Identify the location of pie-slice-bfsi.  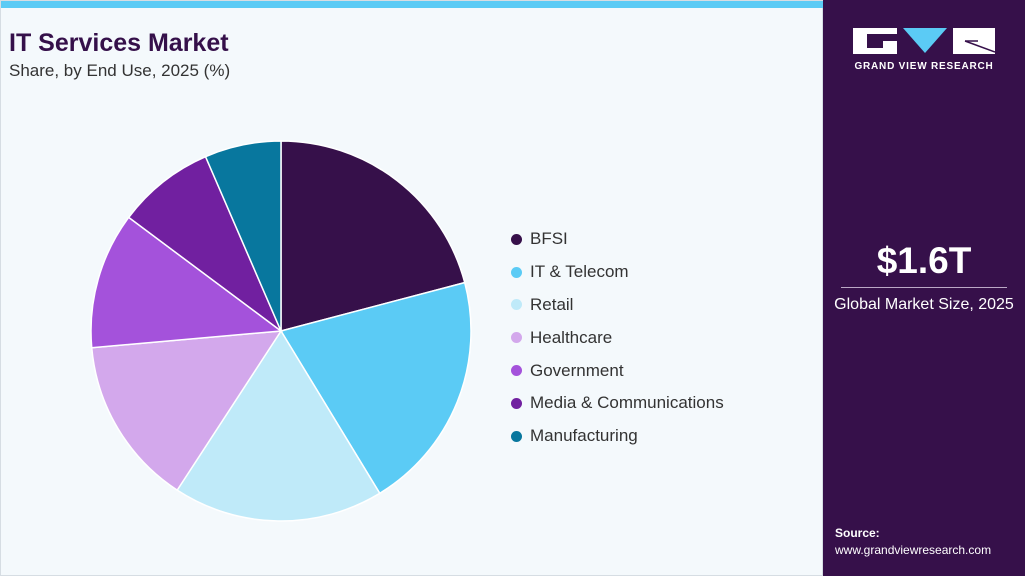
(373, 236).